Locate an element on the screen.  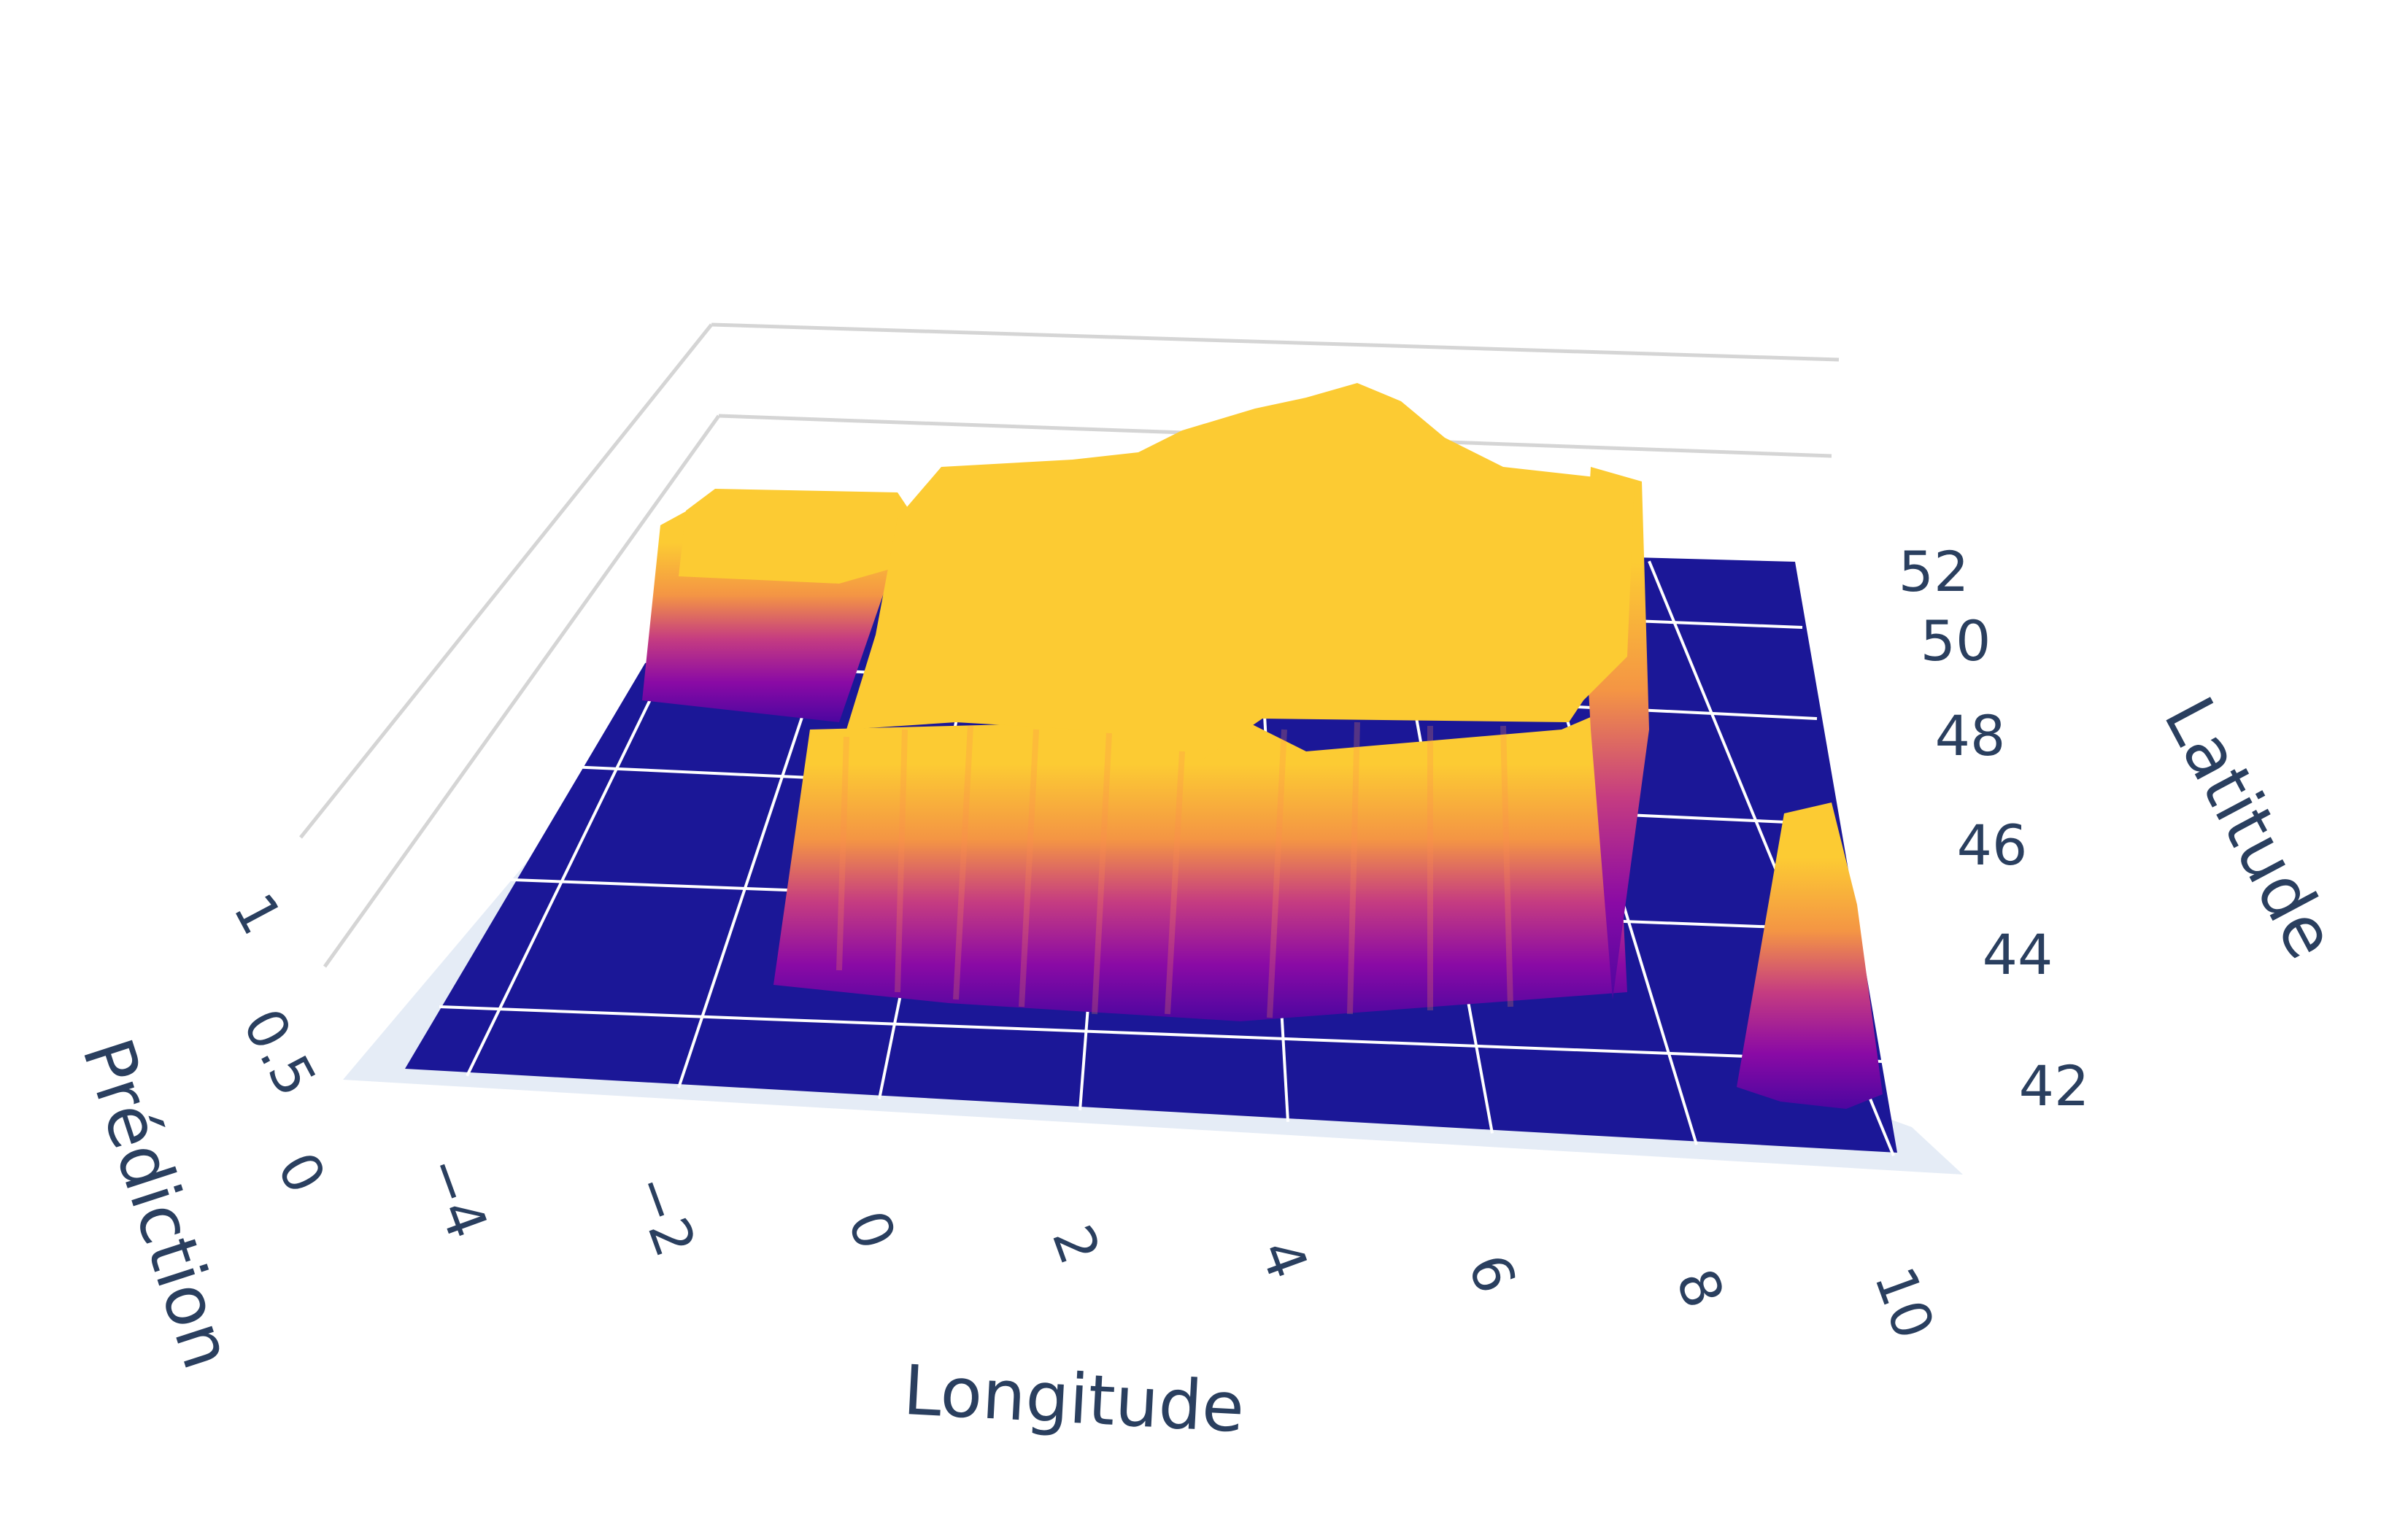
x-tick-label: 10 is located at coordinates (1905, 1303).